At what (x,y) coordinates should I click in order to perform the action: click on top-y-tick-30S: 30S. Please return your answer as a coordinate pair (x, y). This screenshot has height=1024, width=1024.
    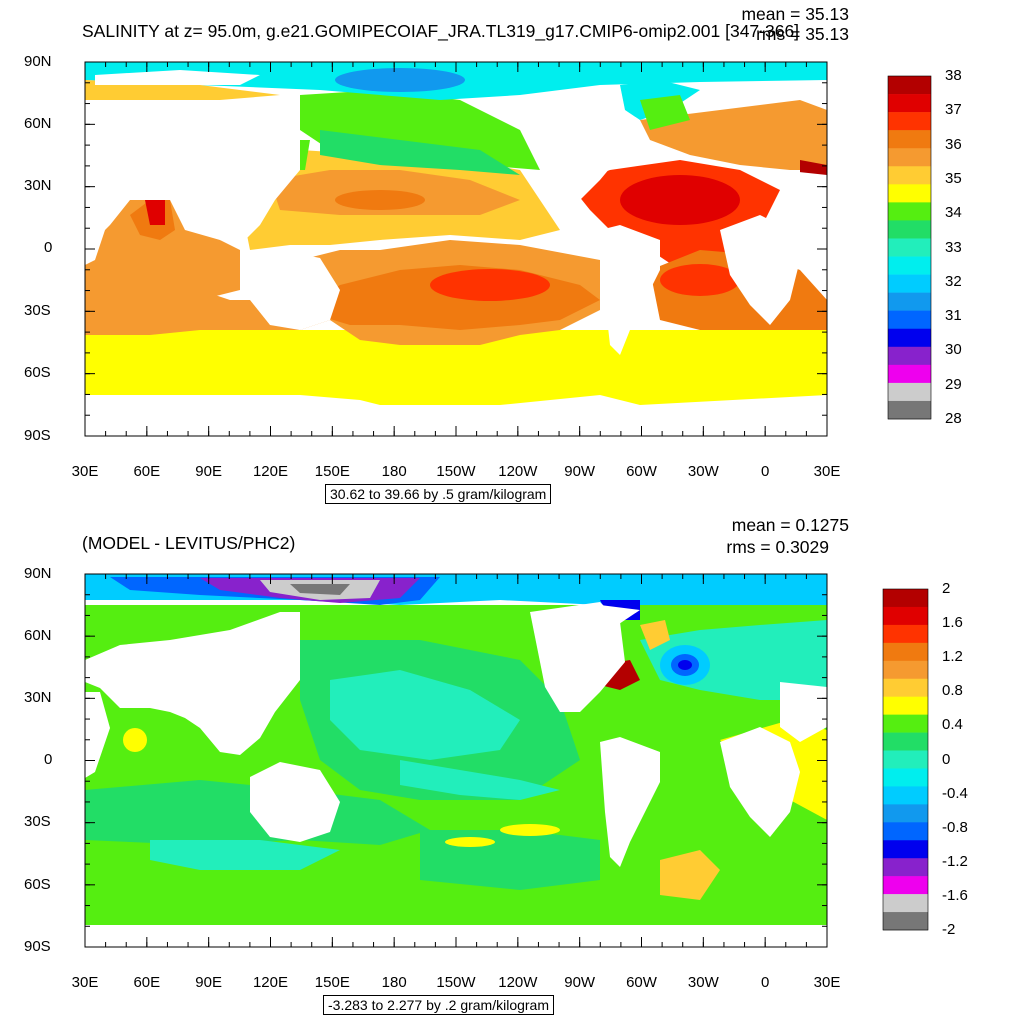
    Looking at the image, I should click on (37, 310).